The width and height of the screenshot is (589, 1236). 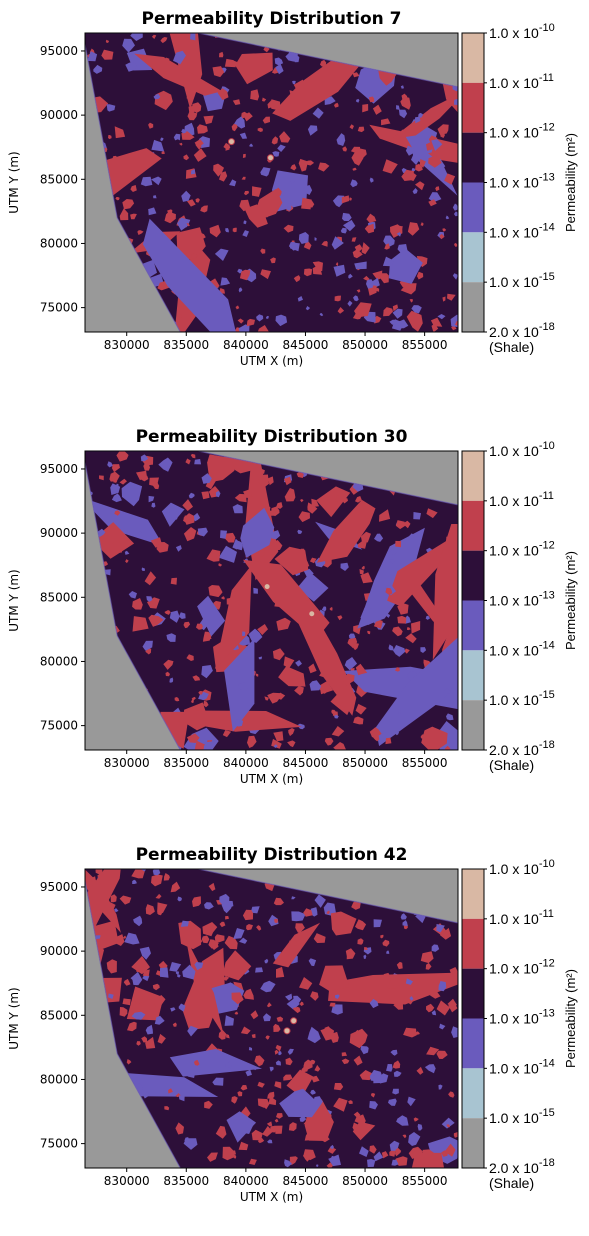 I want to click on y-tick-label: 75000, so click(x=59, y=1144).